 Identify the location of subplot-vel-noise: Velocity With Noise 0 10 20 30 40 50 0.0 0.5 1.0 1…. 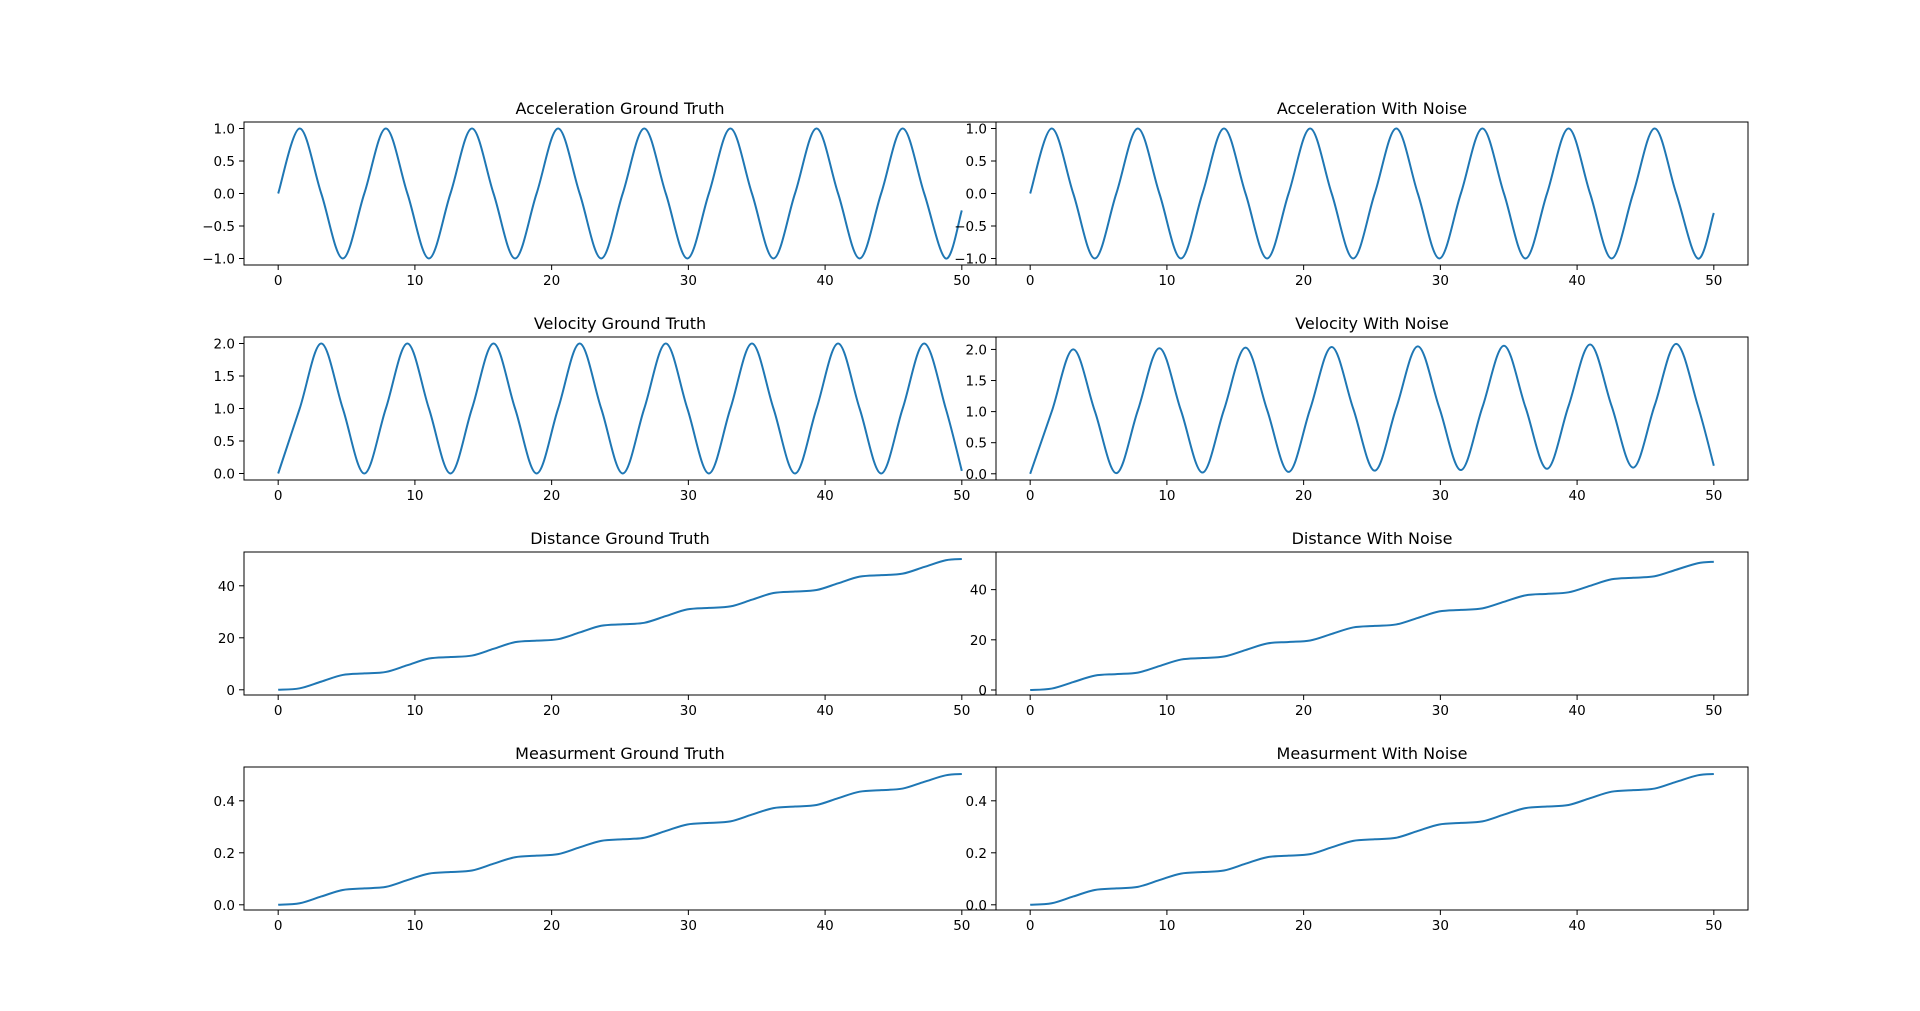
(1357, 409).